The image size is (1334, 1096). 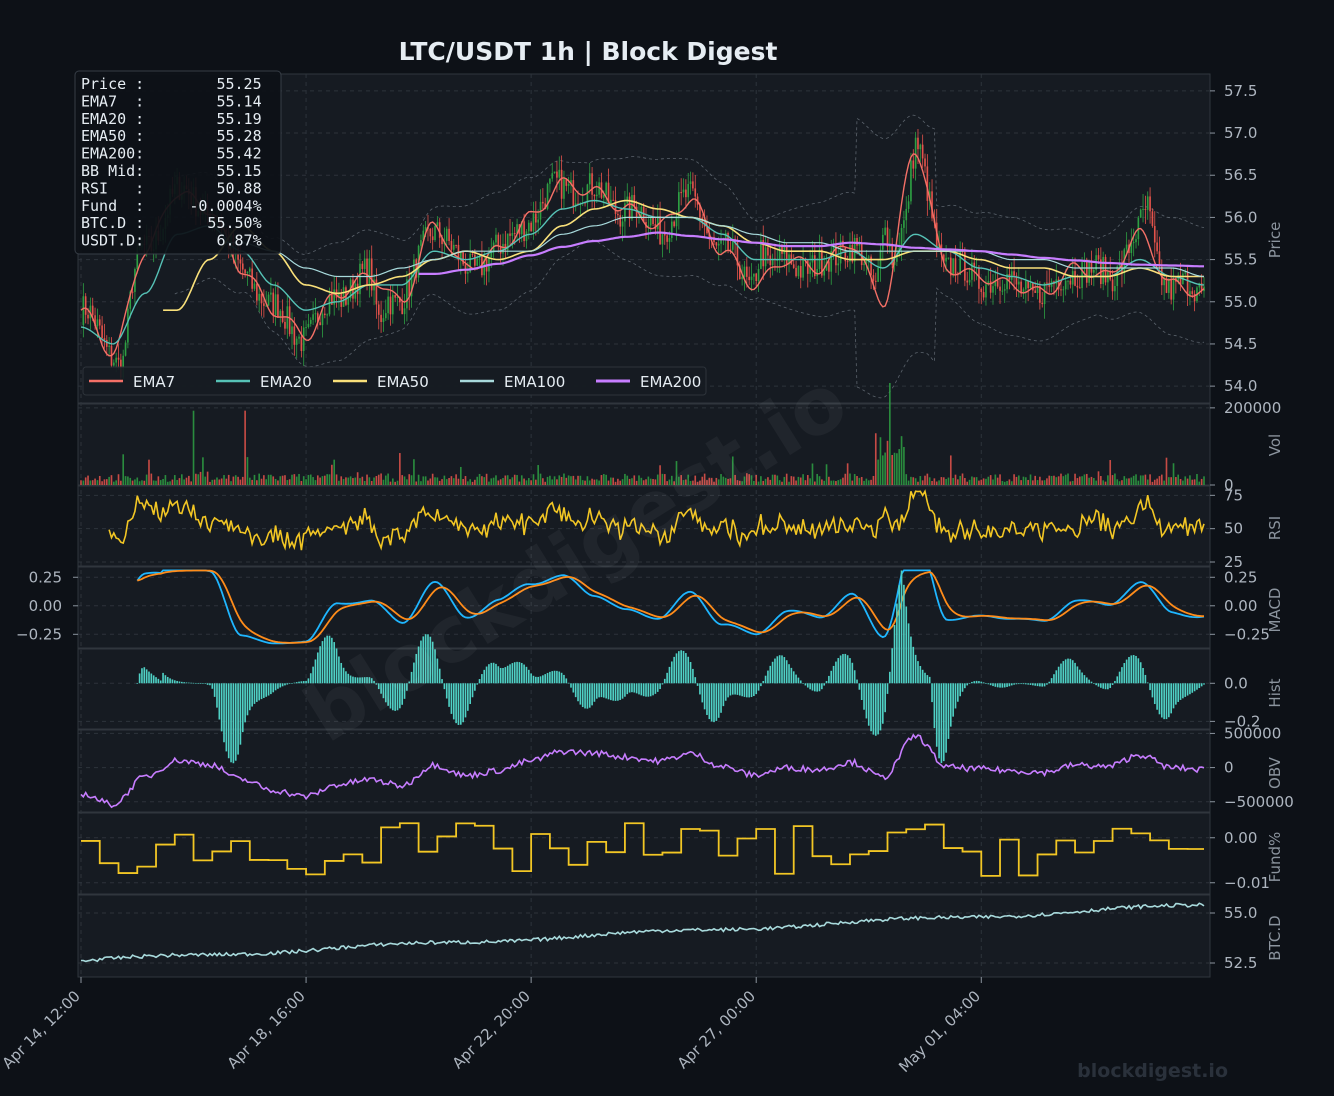 What do you see at coordinates (1240, 913) in the screenshot?
I see `tick-label-btcd: 55.0` at bounding box center [1240, 913].